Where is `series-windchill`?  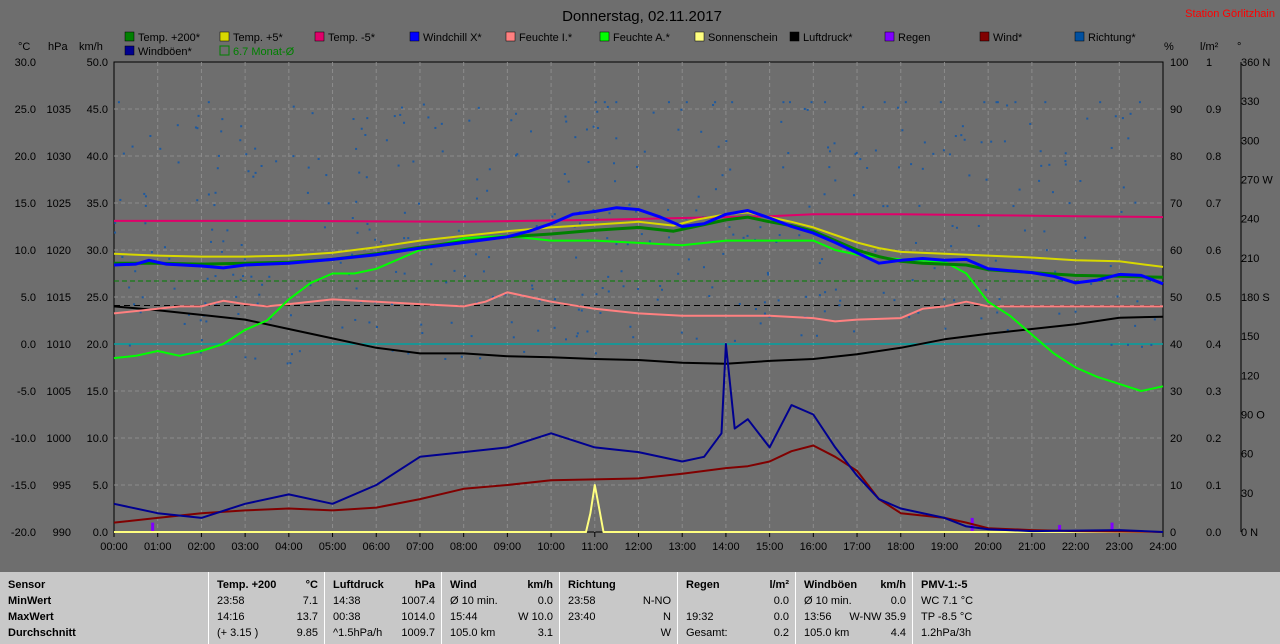 series-windchill is located at coordinates (638, 246).